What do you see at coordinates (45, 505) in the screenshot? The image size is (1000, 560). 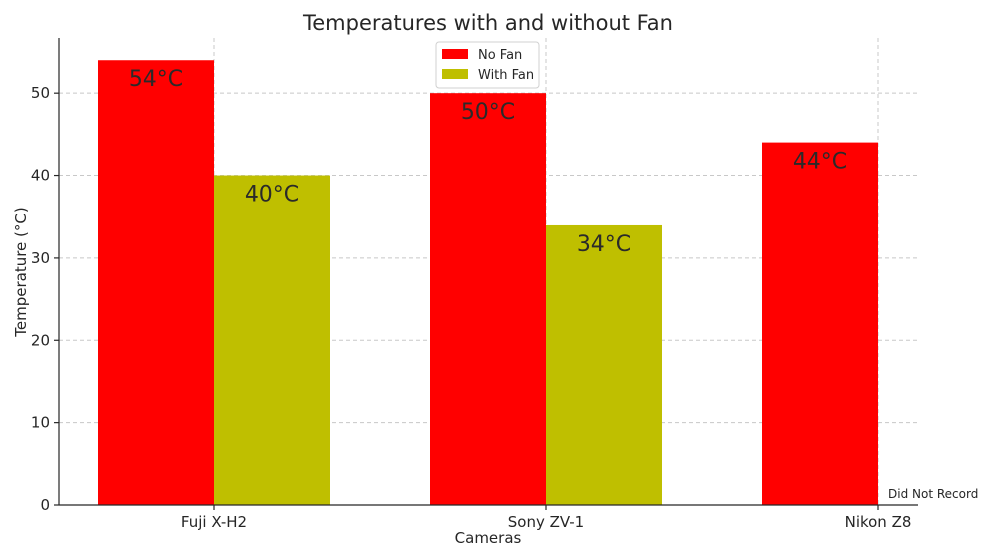 I see `y-tick-label: 0` at bounding box center [45, 505].